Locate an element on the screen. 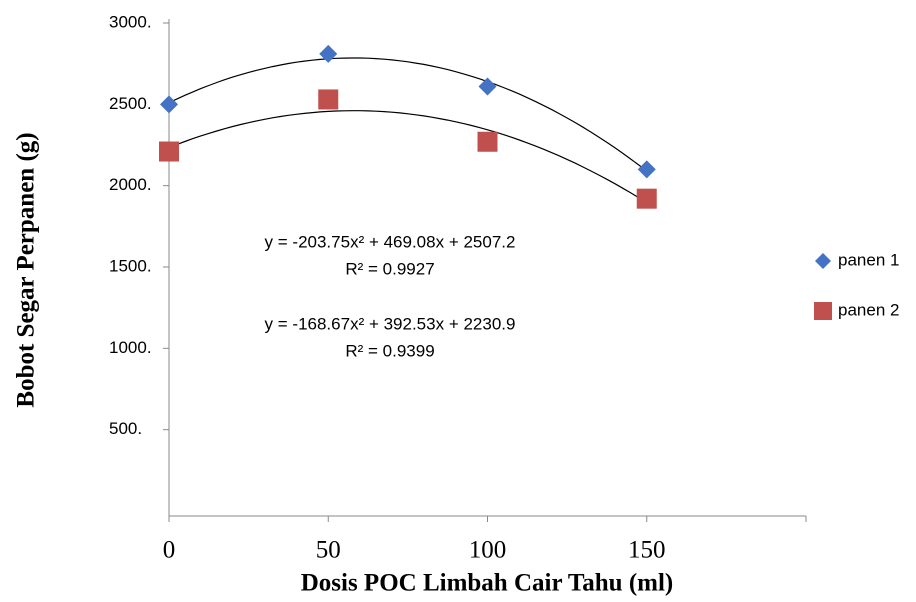 This screenshot has width=916, height=602. y-tick-label: 2000. is located at coordinates (130, 184).